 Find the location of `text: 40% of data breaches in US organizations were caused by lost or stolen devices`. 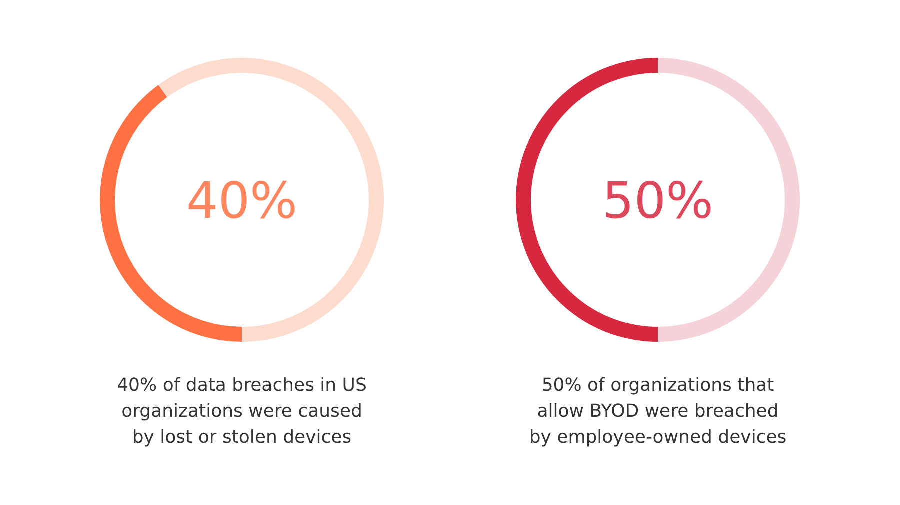

text: 40% of data breaches in US organizations were caused by lost or stolen devices is located at coordinates (242, 411).